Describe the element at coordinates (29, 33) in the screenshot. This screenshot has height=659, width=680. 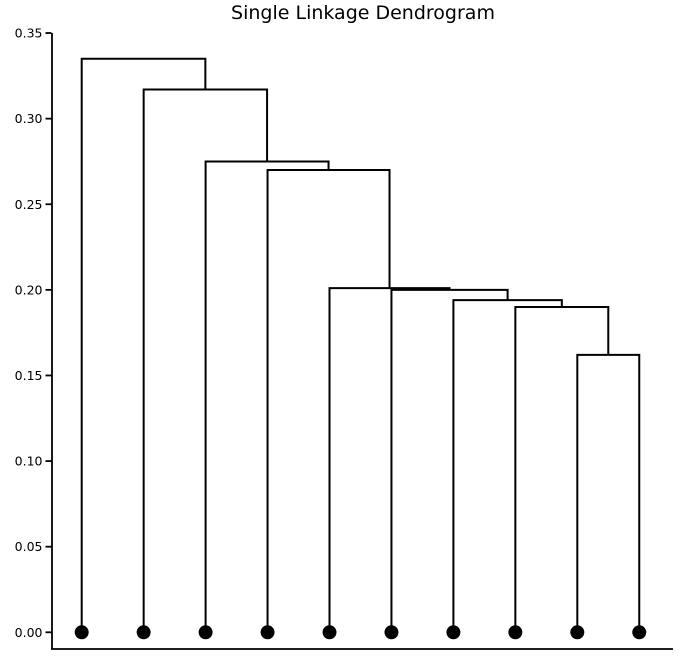
I see `y-axis-tick-label: 0.35` at that location.